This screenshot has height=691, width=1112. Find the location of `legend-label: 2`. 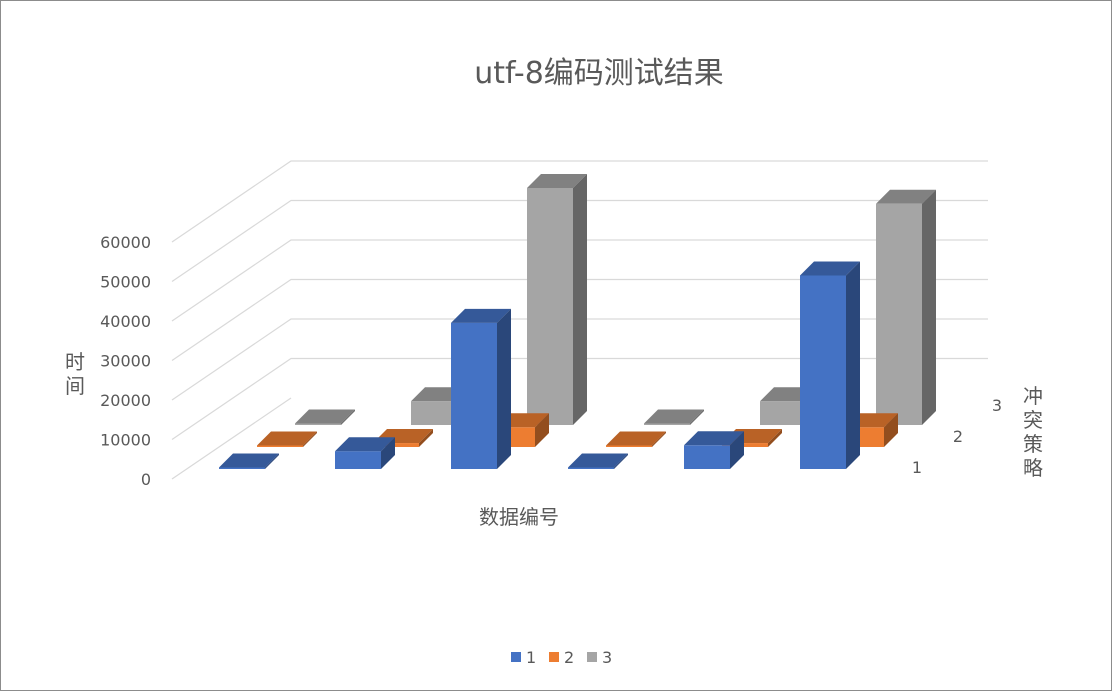

legend-label: 2 is located at coordinates (569, 657).